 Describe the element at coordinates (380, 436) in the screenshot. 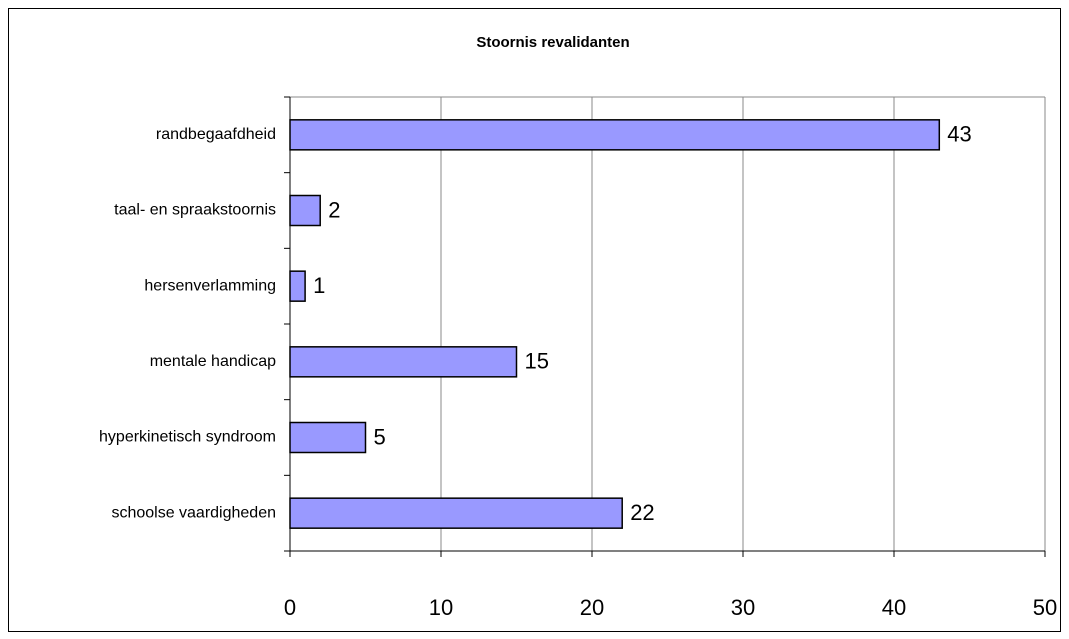

I see `value-label: 5` at that location.